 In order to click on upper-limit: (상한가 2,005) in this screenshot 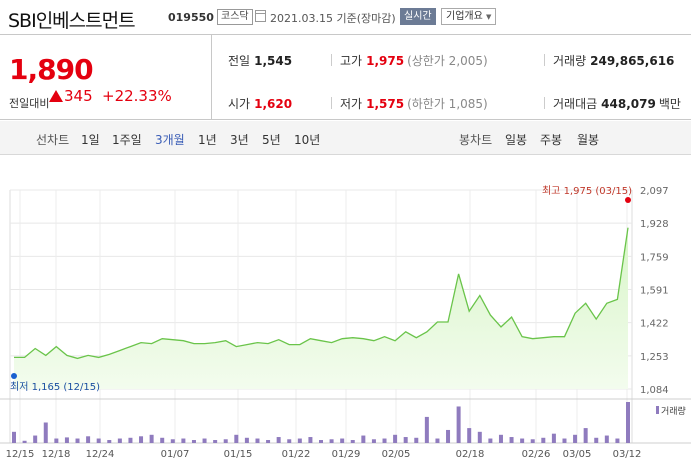, I will do `click(447, 61)`.